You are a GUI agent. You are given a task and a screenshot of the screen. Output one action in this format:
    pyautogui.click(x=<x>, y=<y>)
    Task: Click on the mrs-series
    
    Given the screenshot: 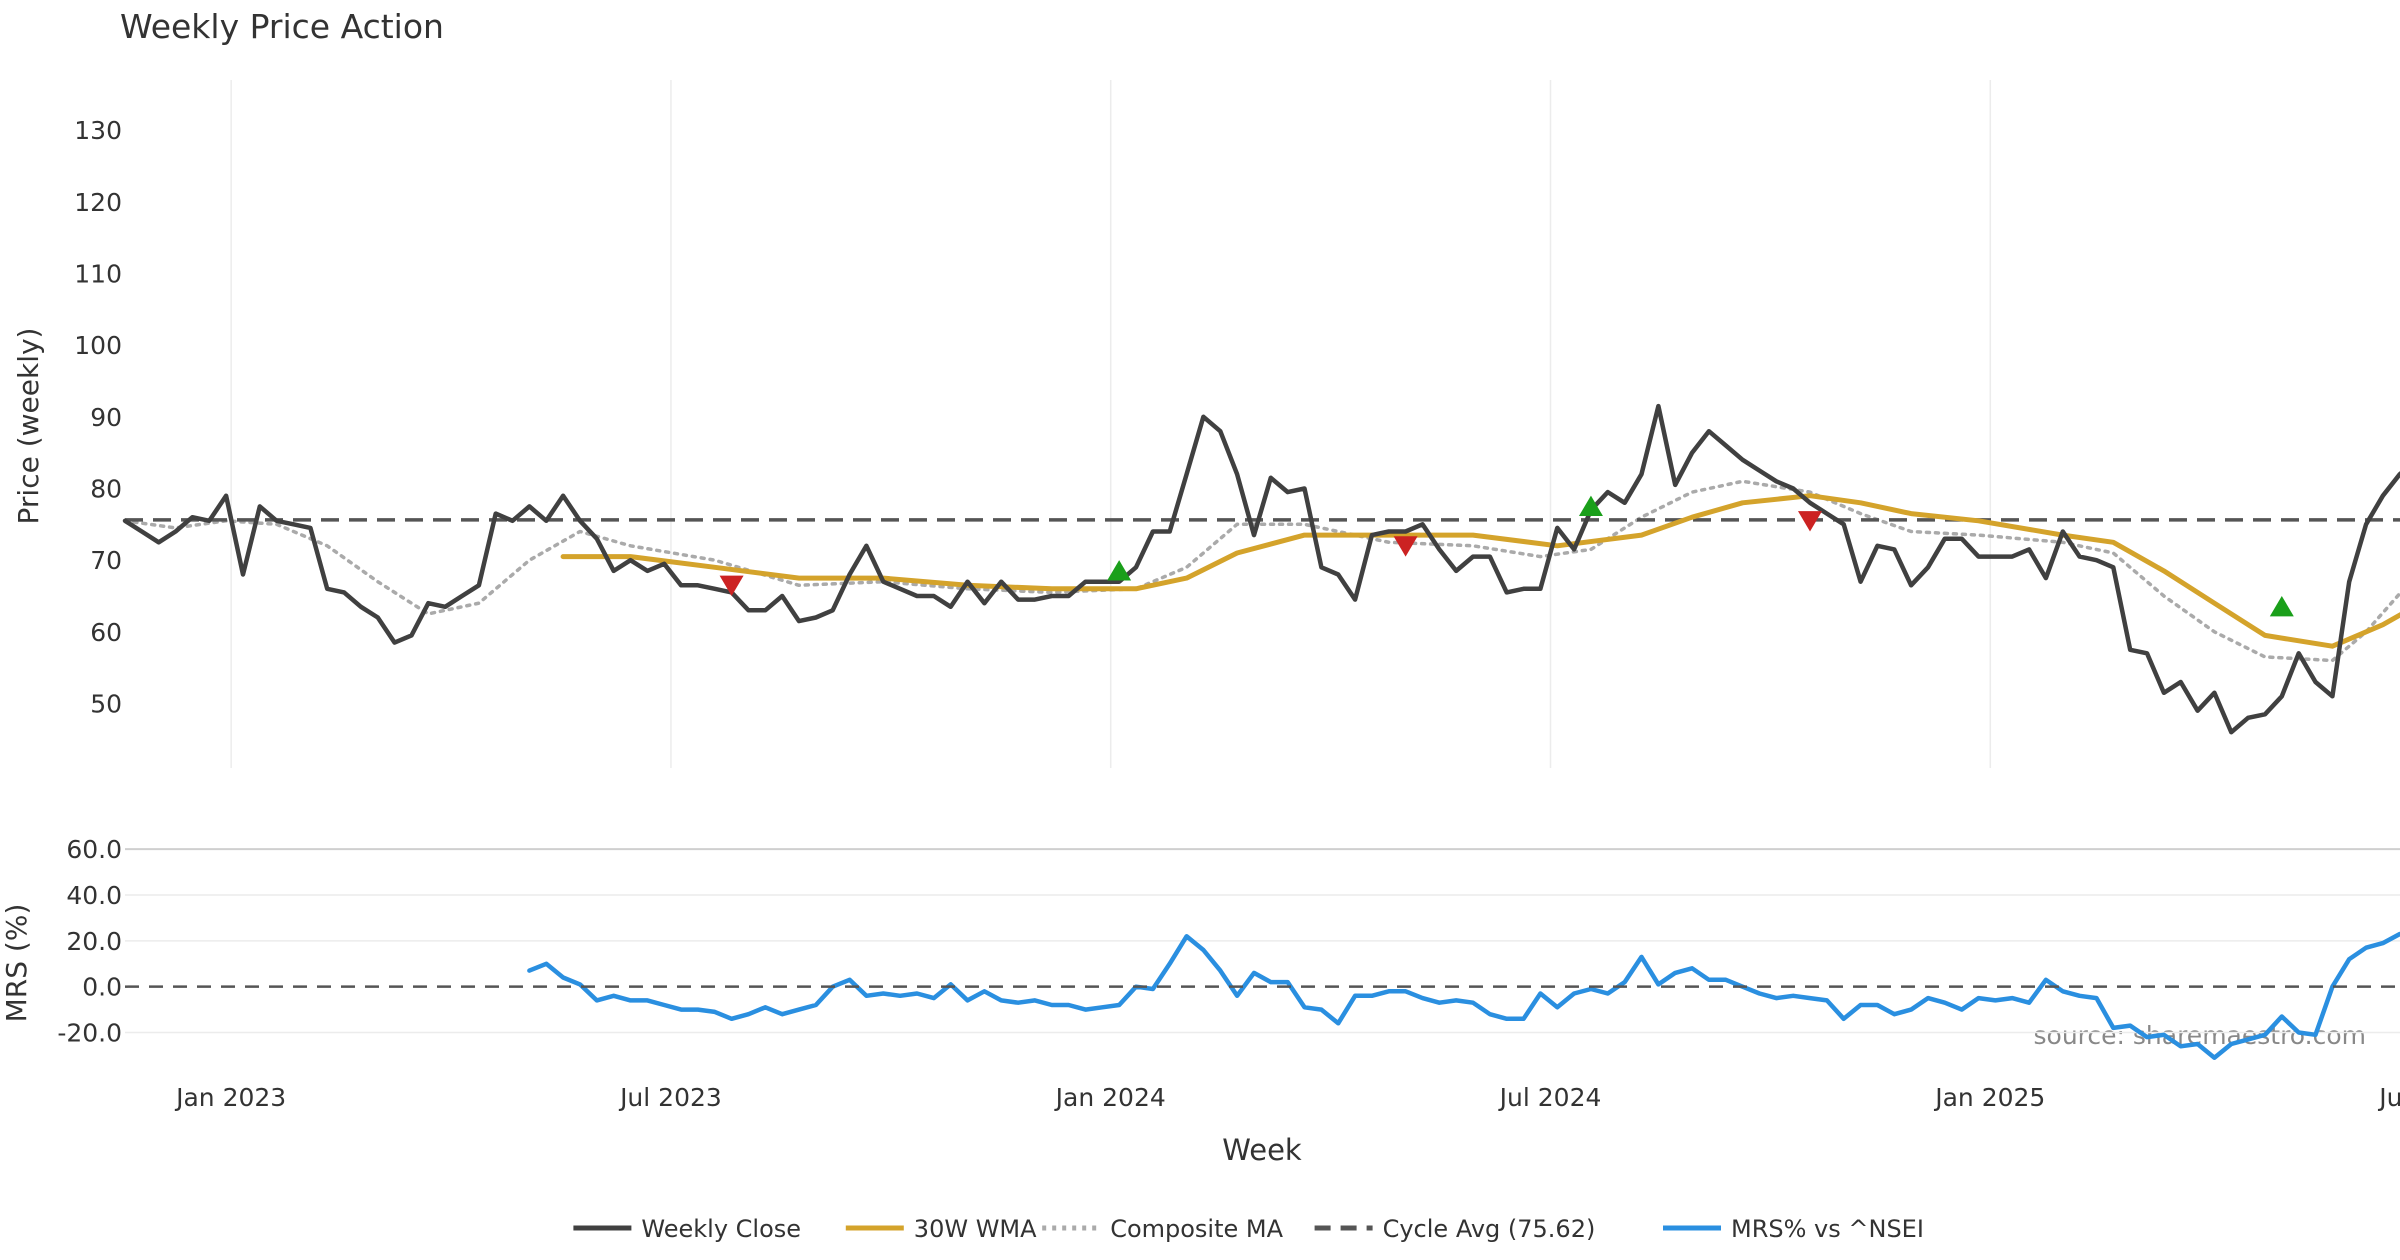 What is the action you would take?
    pyautogui.click(x=1262, y=995)
    